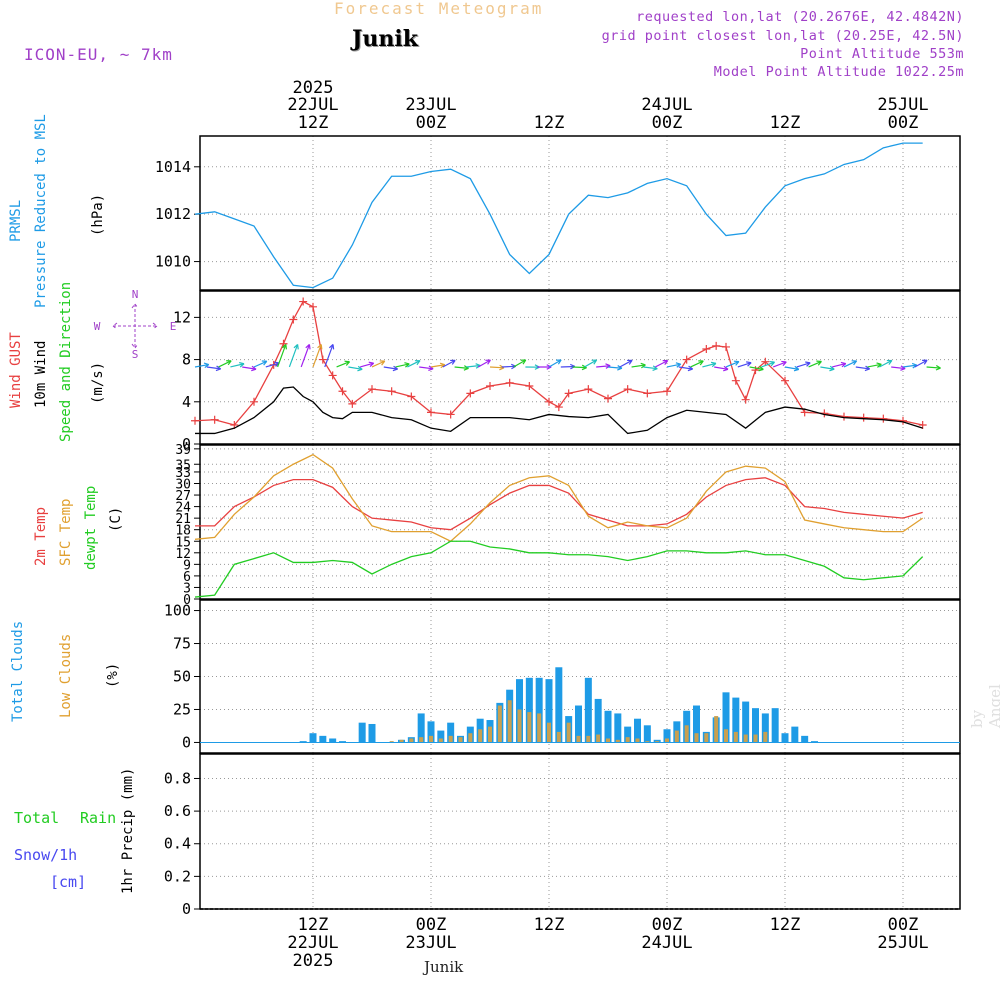 The height and width of the screenshot is (1000, 1000). I want to click on series-wind-gust, so click(558, 363).